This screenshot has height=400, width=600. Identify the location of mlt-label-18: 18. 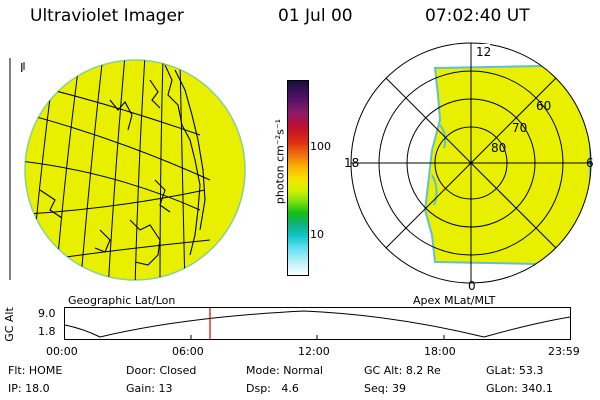
(351, 163).